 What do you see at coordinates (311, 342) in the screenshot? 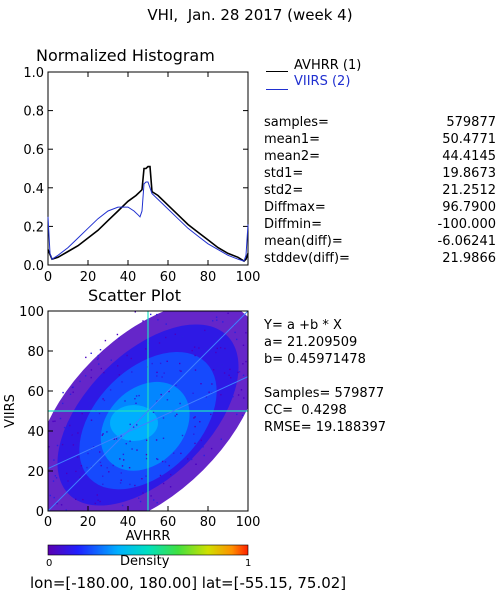
I see `regression-a: a= 21.209509` at bounding box center [311, 342].